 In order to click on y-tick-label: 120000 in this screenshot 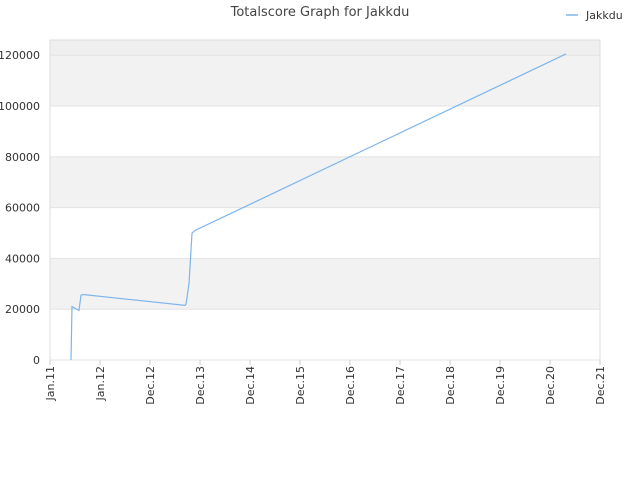, I will do `click(20, 55)`.